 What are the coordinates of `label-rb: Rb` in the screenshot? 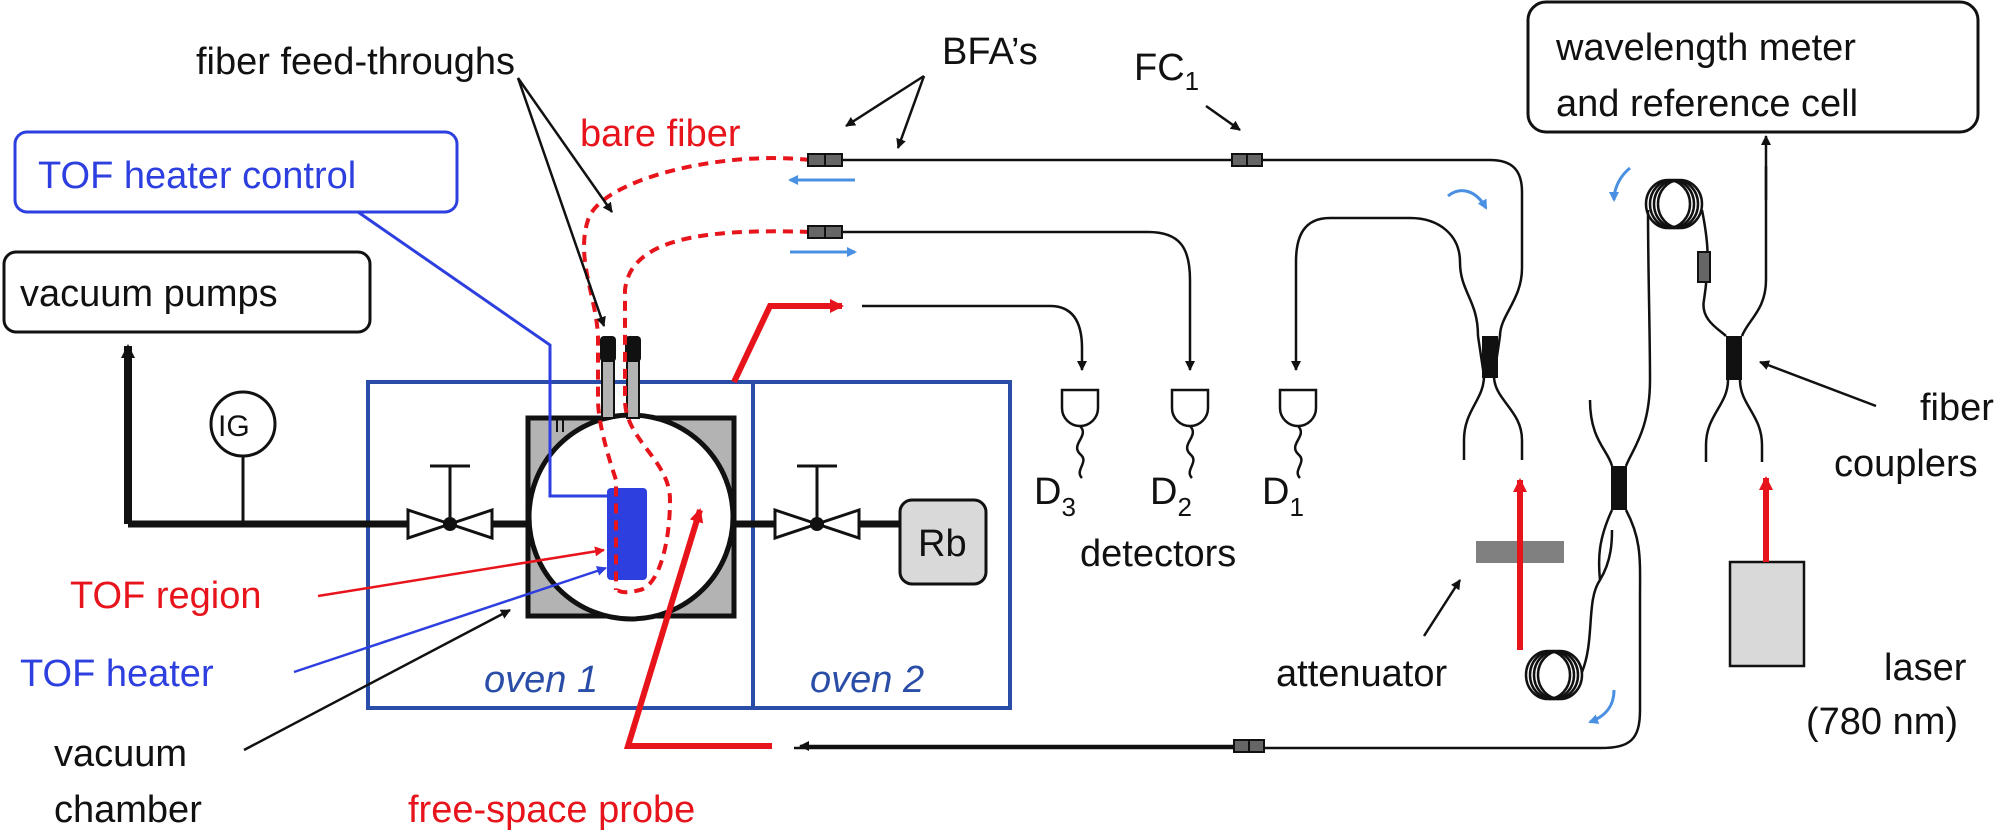 It's located at (942, 544).